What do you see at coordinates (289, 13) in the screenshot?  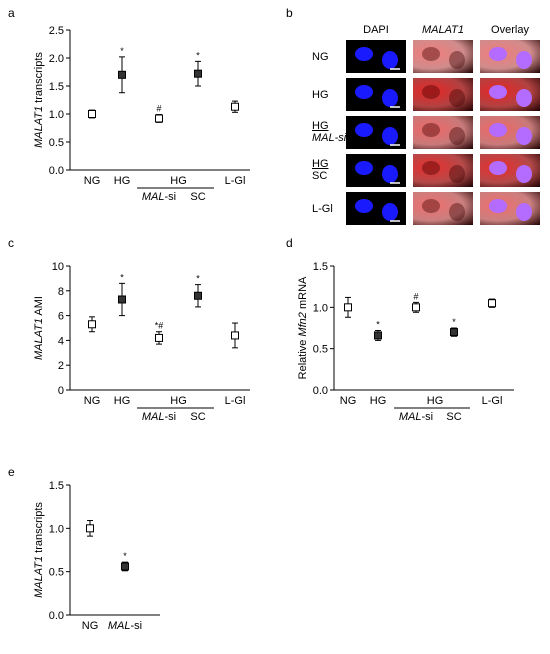 I see `panel-letter-b: b` at bounding box center [289, 13].